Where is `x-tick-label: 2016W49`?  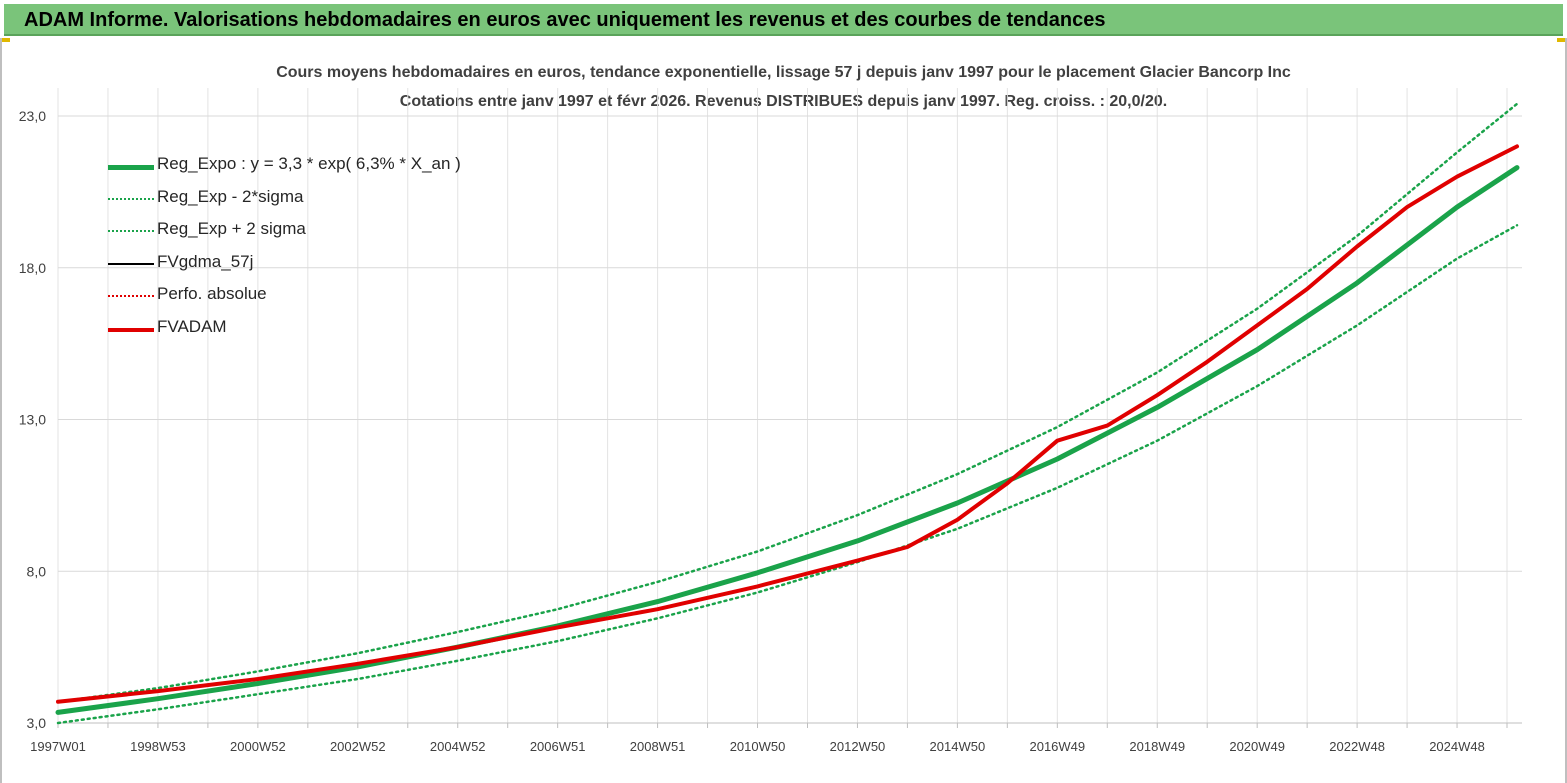 x-tick-label: 2016W49 is located at coordinates (1057, 746).